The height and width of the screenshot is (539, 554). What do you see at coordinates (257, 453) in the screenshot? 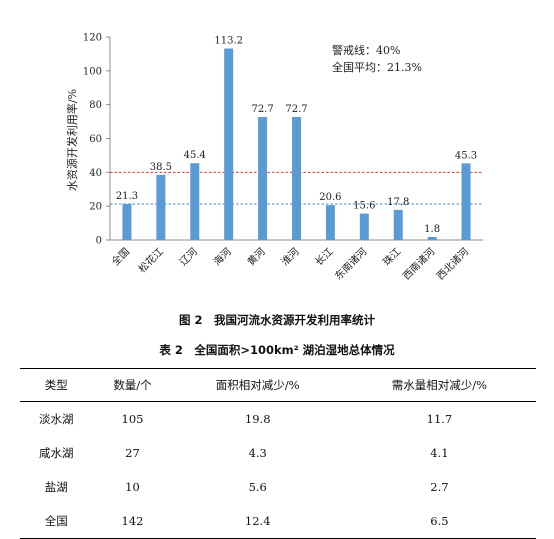
I see `cell-area: 4.3` at bounding box center [257, 453].